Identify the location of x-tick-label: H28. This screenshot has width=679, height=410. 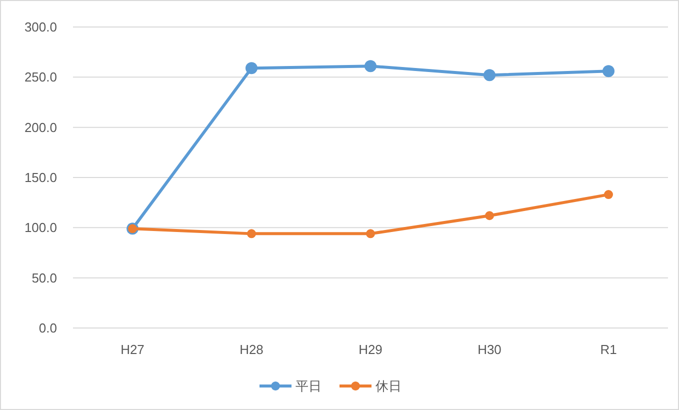
(252, 349).